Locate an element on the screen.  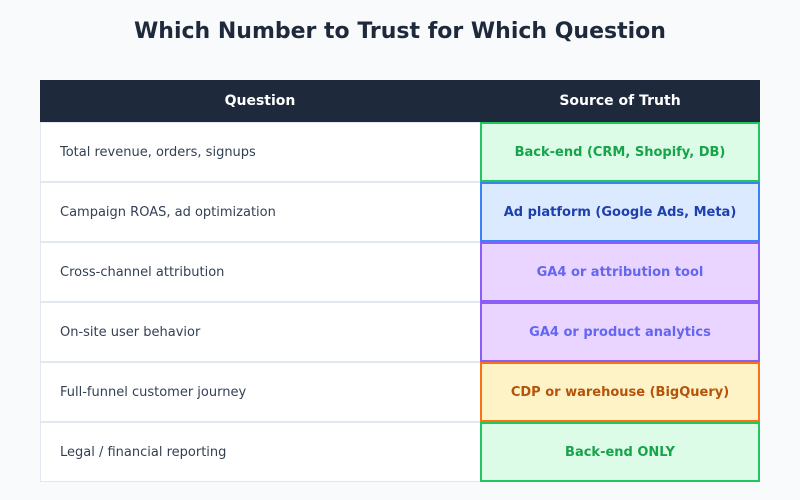
question-cell: Full-funnel customer journey is located at coordinates (260, 392).